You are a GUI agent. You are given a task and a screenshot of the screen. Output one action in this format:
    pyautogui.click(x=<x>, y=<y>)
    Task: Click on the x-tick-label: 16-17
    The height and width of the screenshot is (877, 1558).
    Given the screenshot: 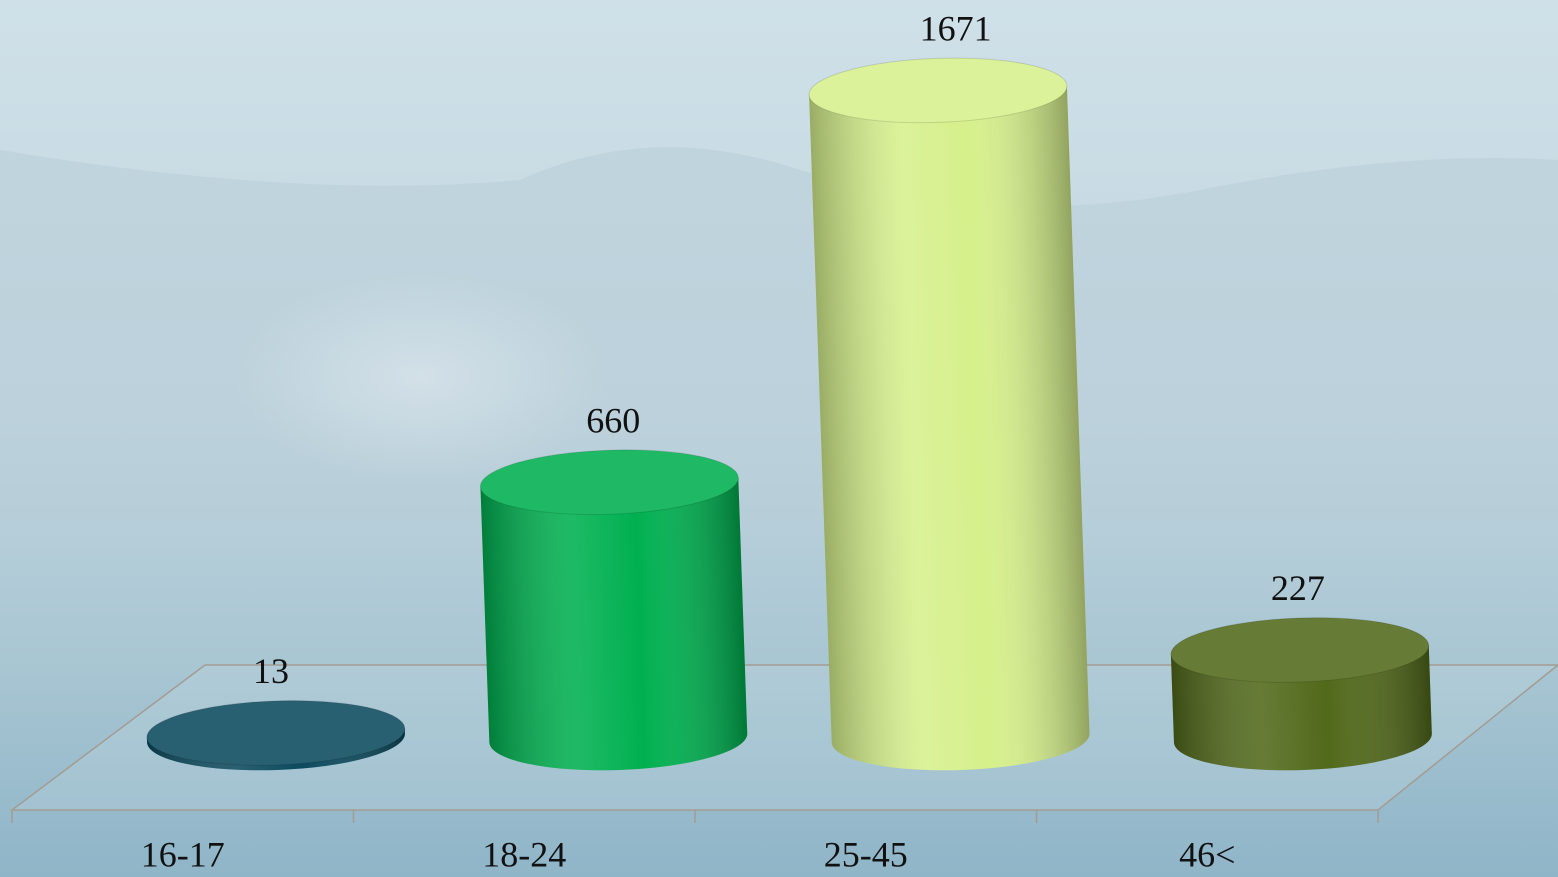 What is the action you would take?
    pyautogui.click(x=183, y=854)
    